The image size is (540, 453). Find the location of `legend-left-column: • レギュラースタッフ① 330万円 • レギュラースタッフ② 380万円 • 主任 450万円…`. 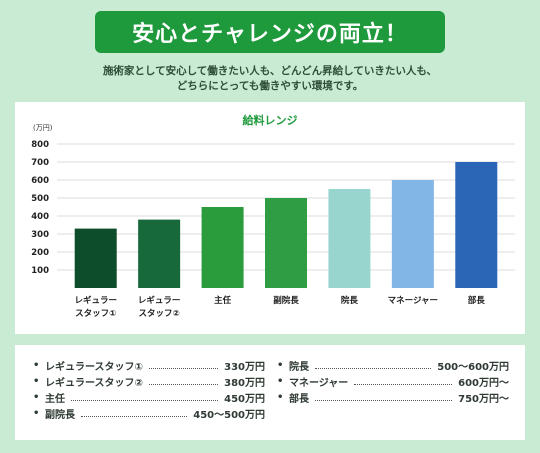

legend-left-column: • レギュラースタッフ① 330万円 • レギュラースタッフ② 380万円 • 主任 450万円… is located at coordinates (149, 389).